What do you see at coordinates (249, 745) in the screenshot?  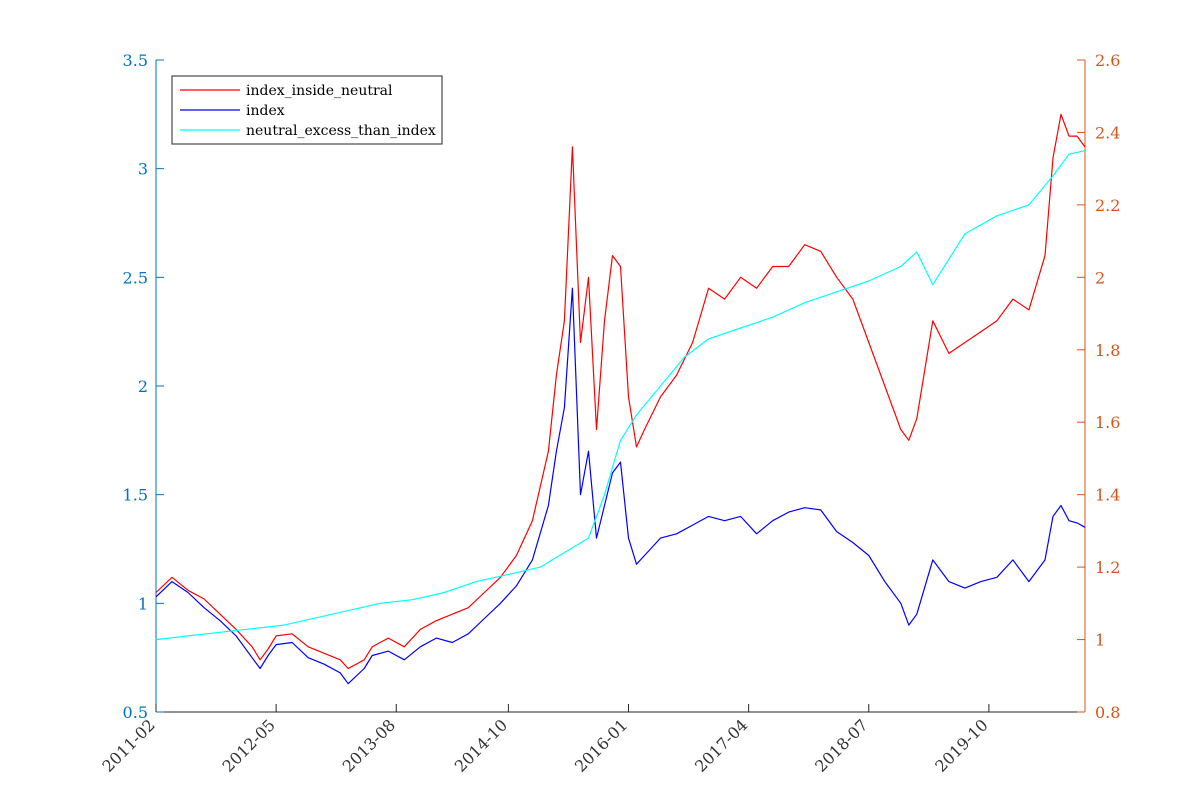 I see `x-tick-label: 2012-05` at bounding box center [249, 745].